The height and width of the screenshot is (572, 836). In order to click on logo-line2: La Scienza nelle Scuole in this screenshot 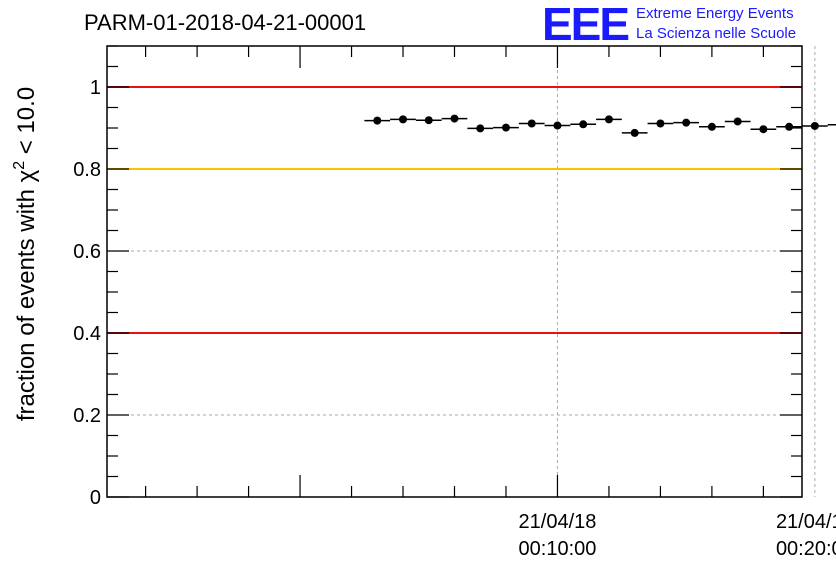, I will do `click(716, 33)`.